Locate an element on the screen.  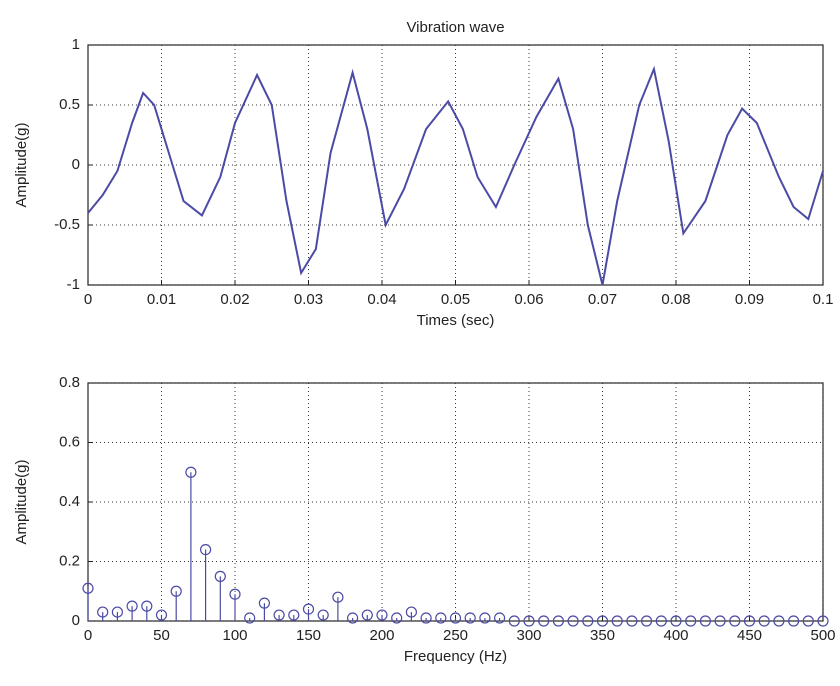
x-axis-label: Times (sec) is located at coordinates (456, 320).